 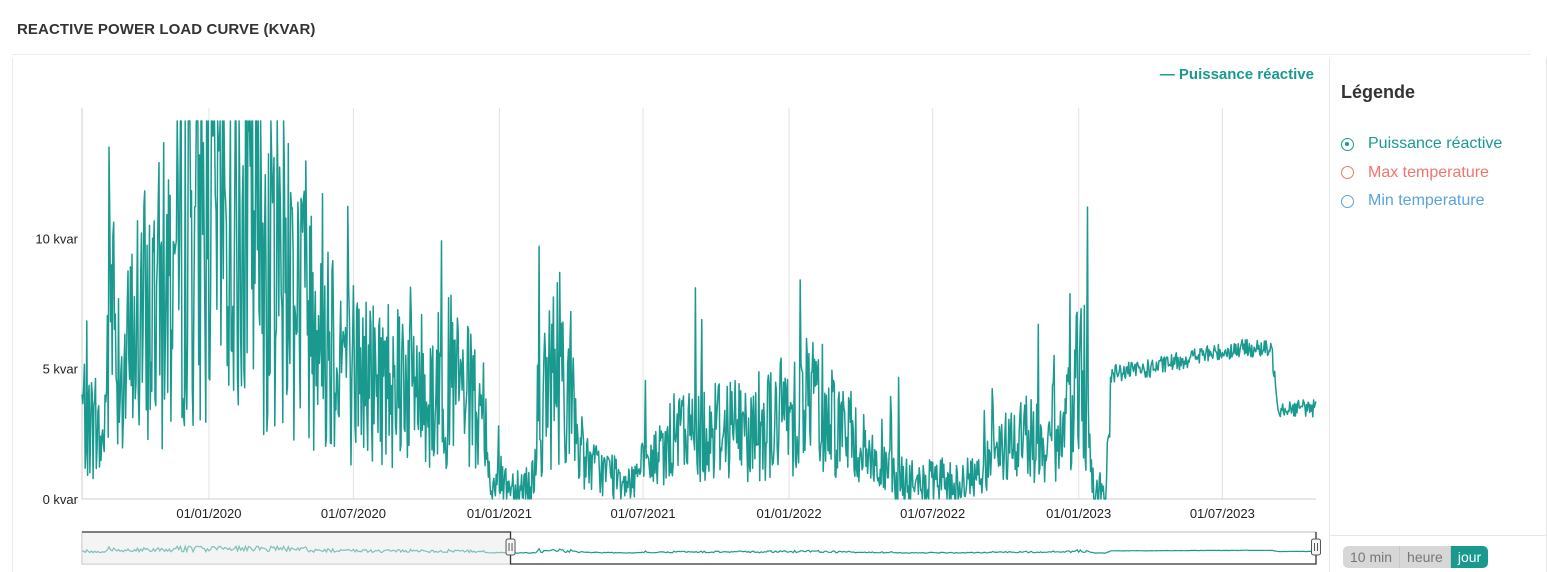 I want to click on resolution-toggle: 10 min heure jour, so click(x=1416, y=557).